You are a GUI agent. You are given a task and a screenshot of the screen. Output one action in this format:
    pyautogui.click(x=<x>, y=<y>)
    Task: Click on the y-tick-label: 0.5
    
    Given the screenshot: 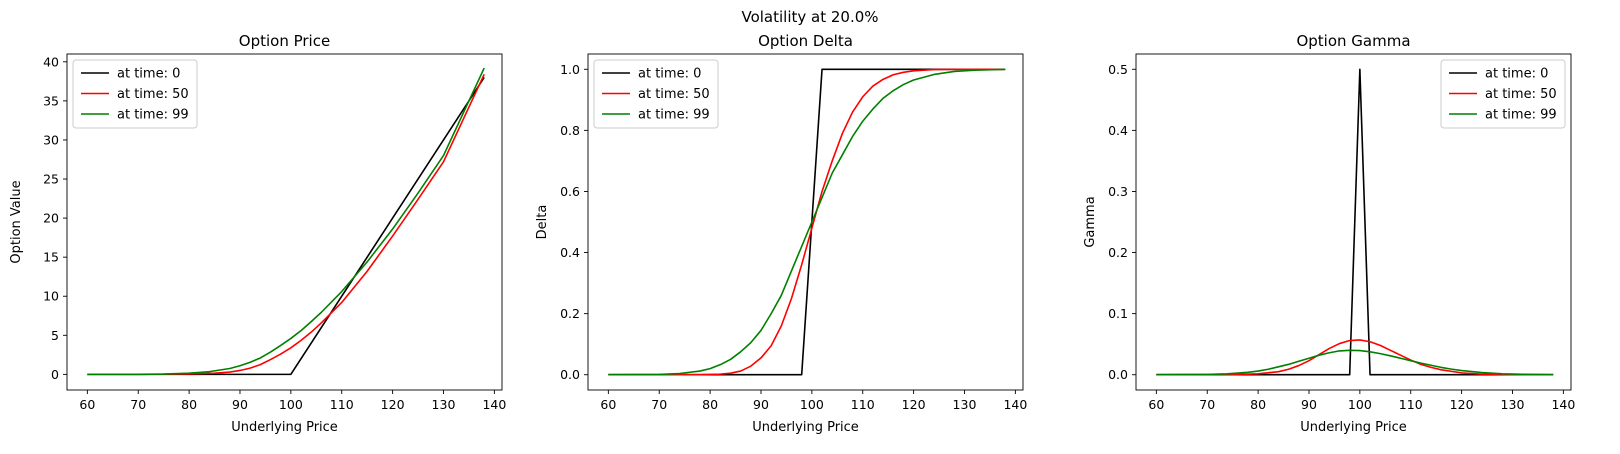 What is the action you would take?
    pyautogui.click(x=1118, y=69)
    